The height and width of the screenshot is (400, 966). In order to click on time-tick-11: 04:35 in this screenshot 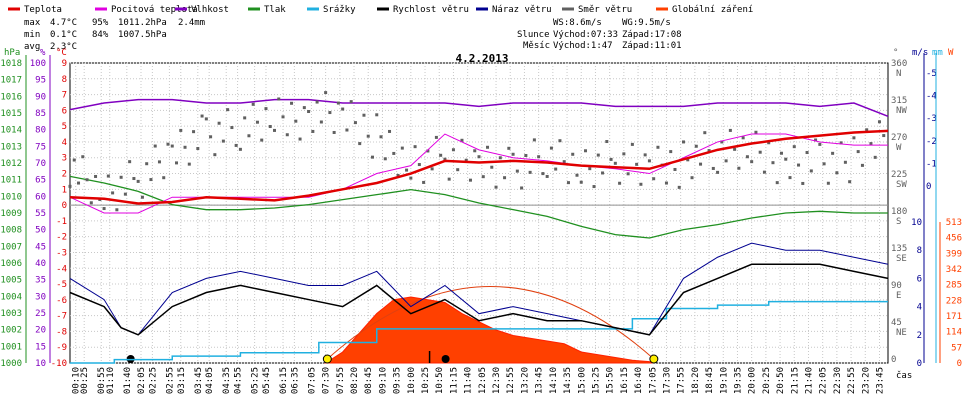, I will do `click(227, 380)`.